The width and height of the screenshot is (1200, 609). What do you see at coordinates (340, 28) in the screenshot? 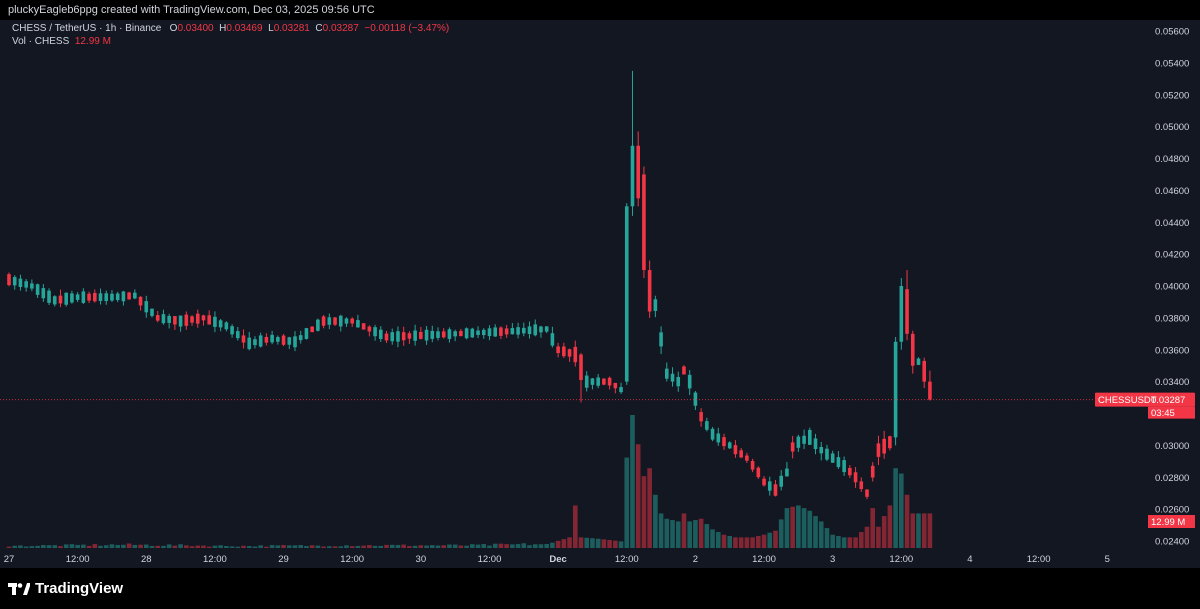
I see `close-value: 0.03287` at bounding box center [340, 28].